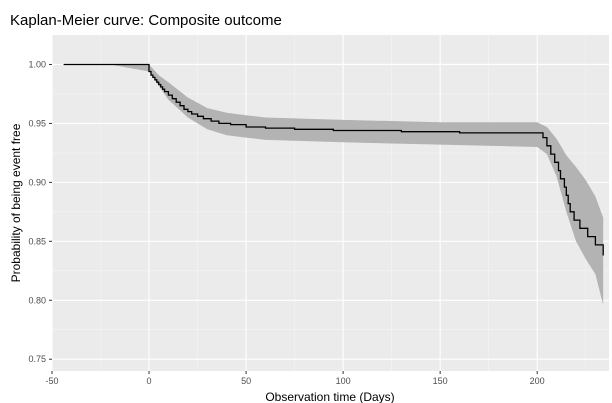  What do you see at coordinates (329, 396) in the screenshot?
I see `x-axis-title: Observation time (Days)` at bounding box center [329, 396].